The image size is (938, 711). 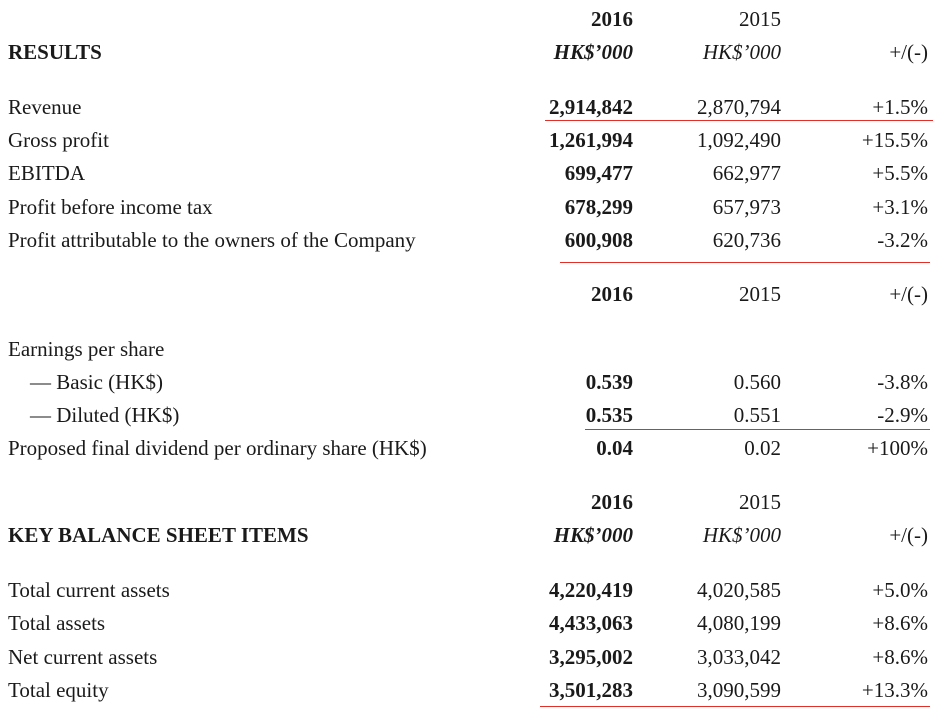 I want to click on value-2016: 2,914,842, so click(x=591, y=107).